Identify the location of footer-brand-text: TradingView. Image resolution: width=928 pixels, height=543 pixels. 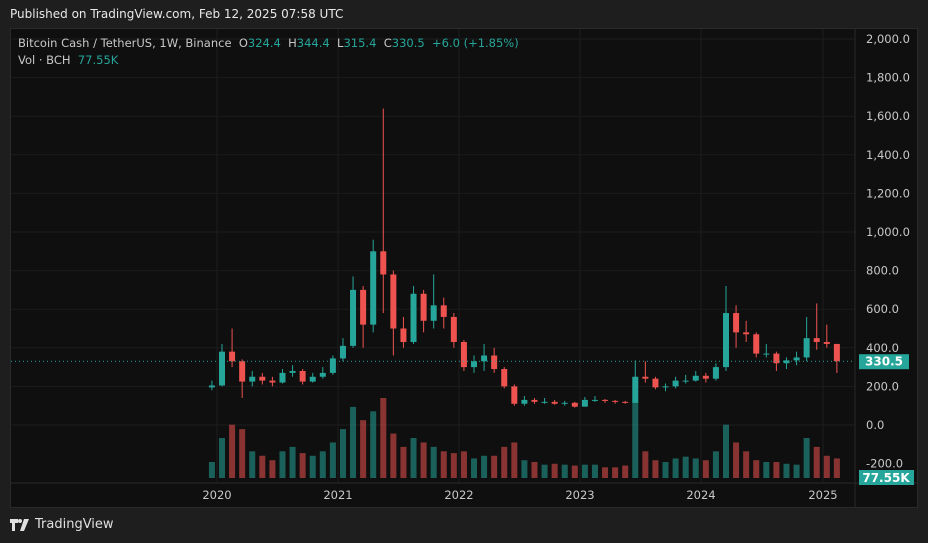
(74, 524).